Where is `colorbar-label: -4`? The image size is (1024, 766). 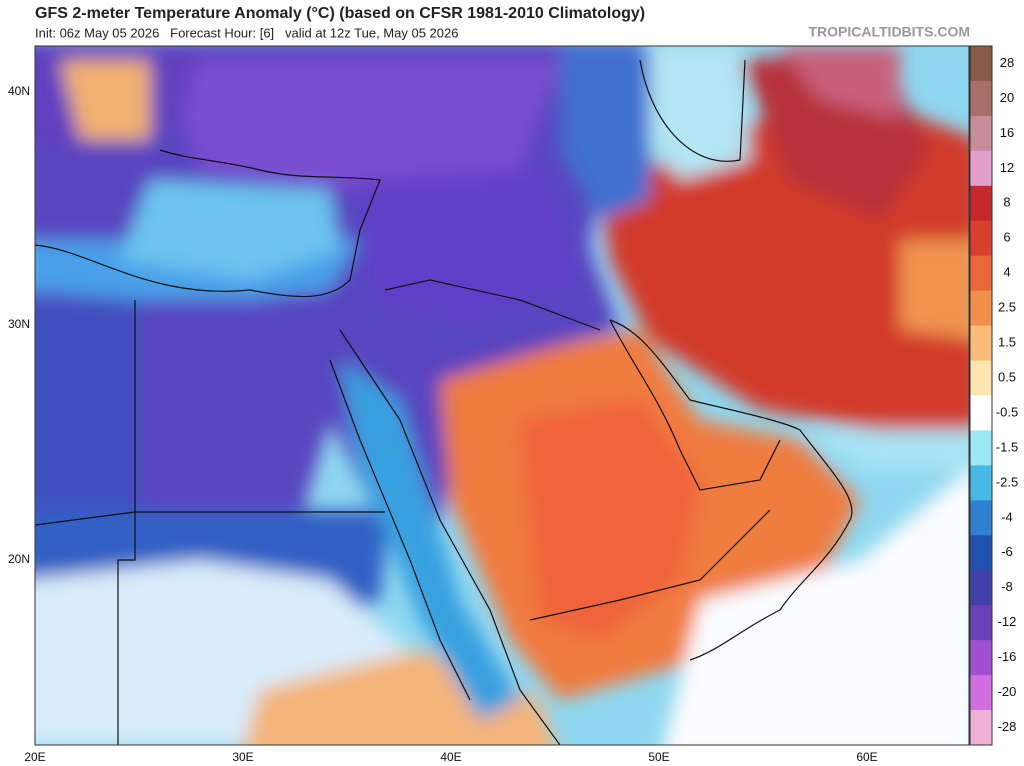 colorbar-label: -4 is located at coordinates (1007, 516).